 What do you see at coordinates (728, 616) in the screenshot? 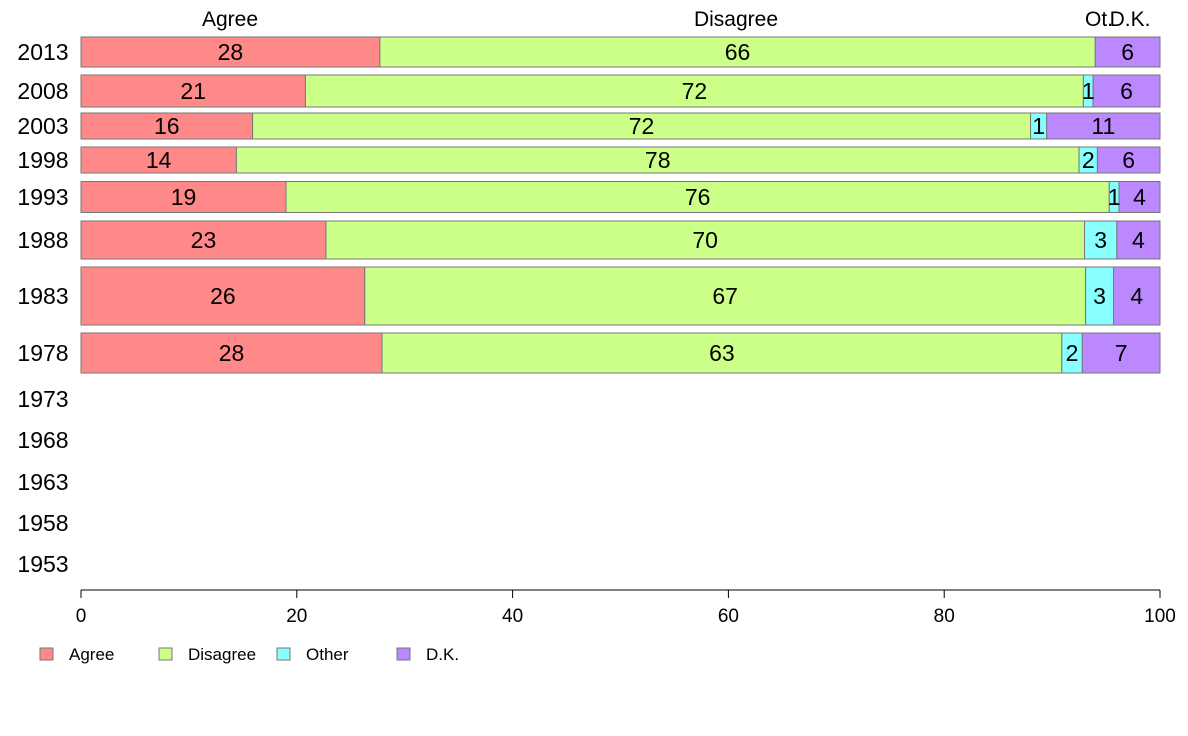
I see `x-tick-label: 60` at bounding box center [728, 616].